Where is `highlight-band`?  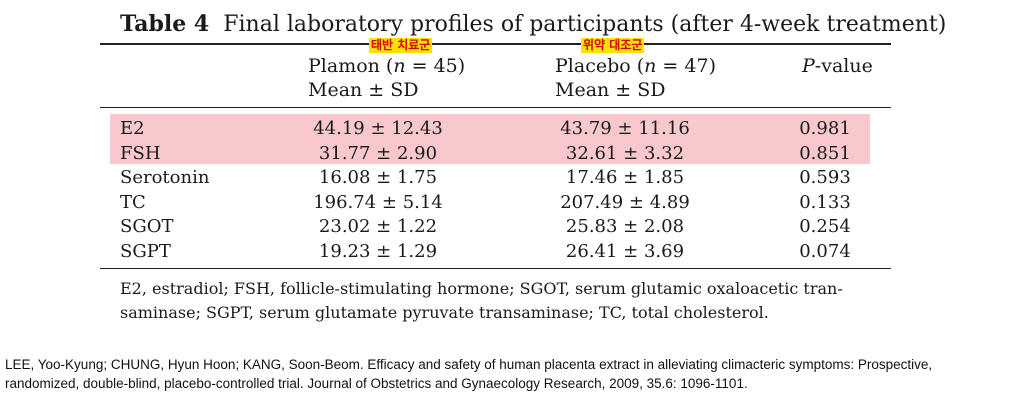 highlight-band is located at coordinates (490, 139).